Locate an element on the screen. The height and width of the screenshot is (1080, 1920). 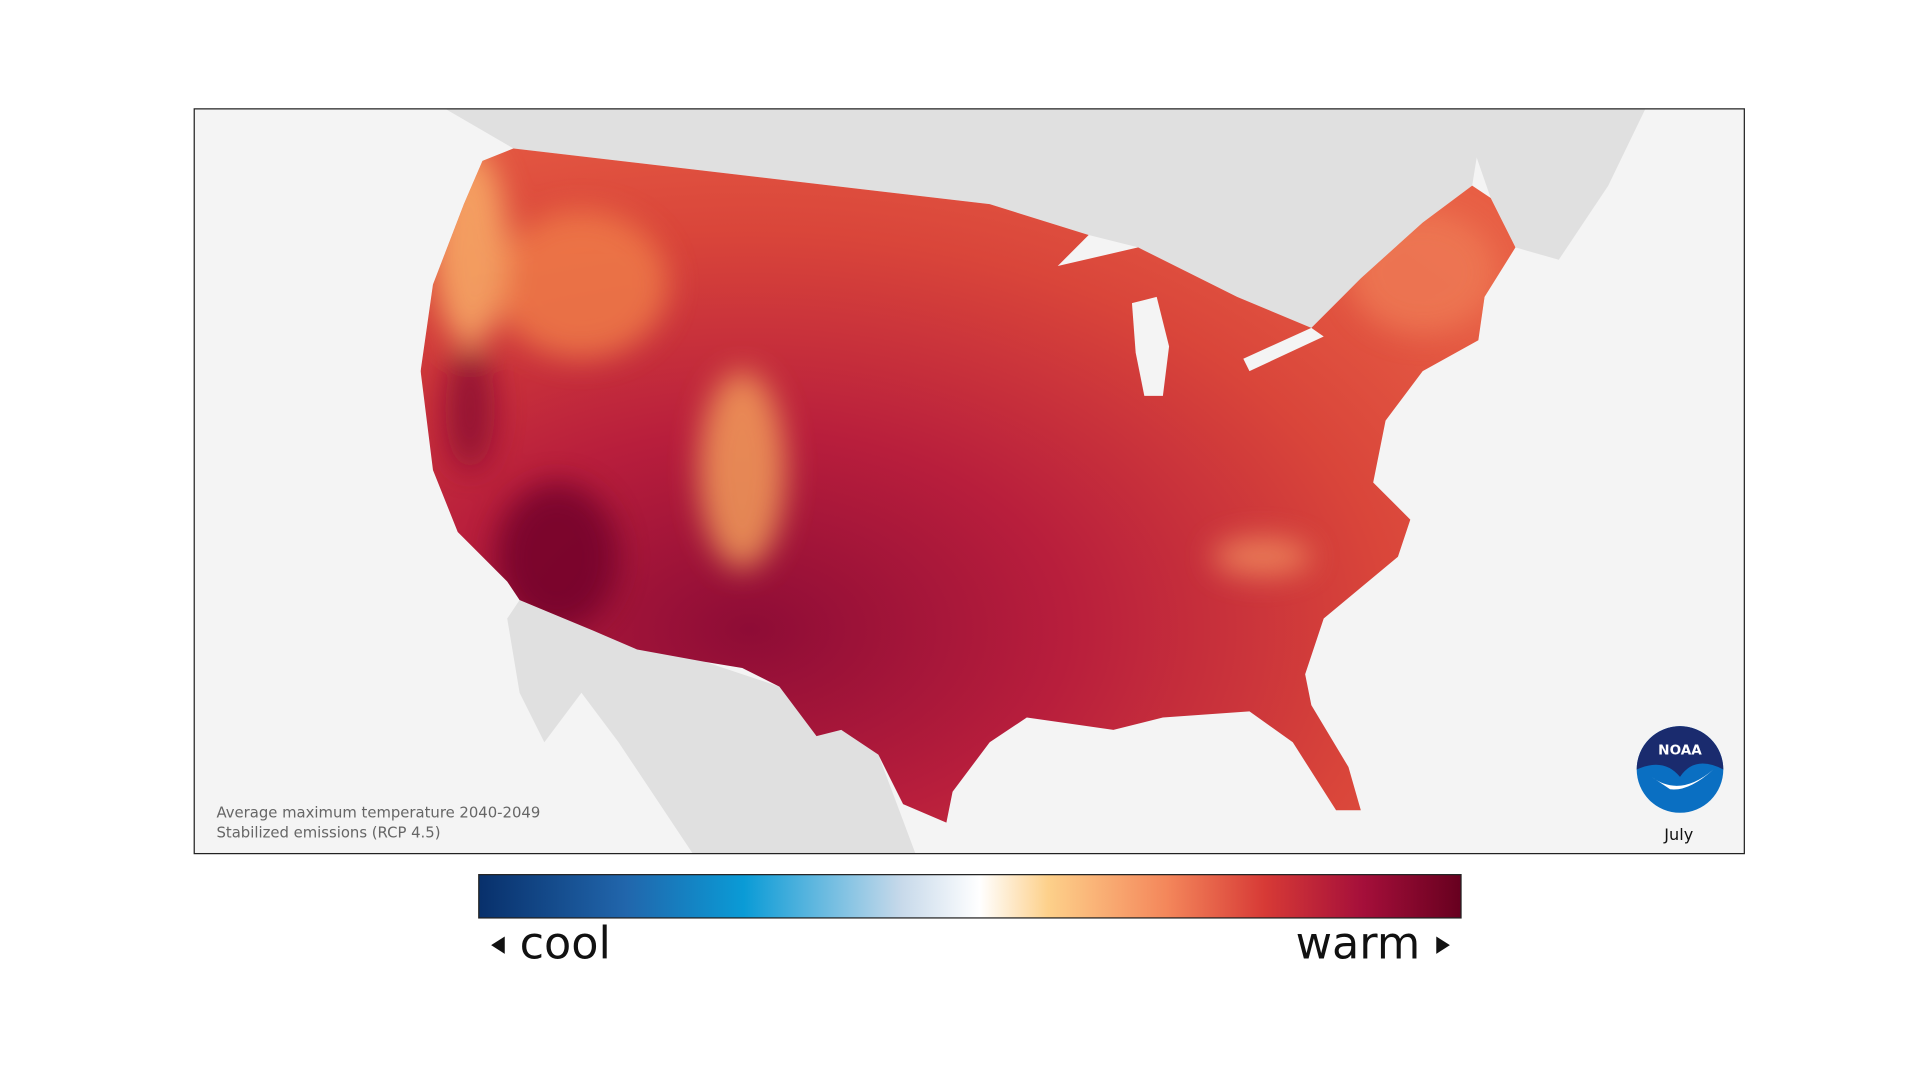
arrow-left is located at coordinates (498, 945).